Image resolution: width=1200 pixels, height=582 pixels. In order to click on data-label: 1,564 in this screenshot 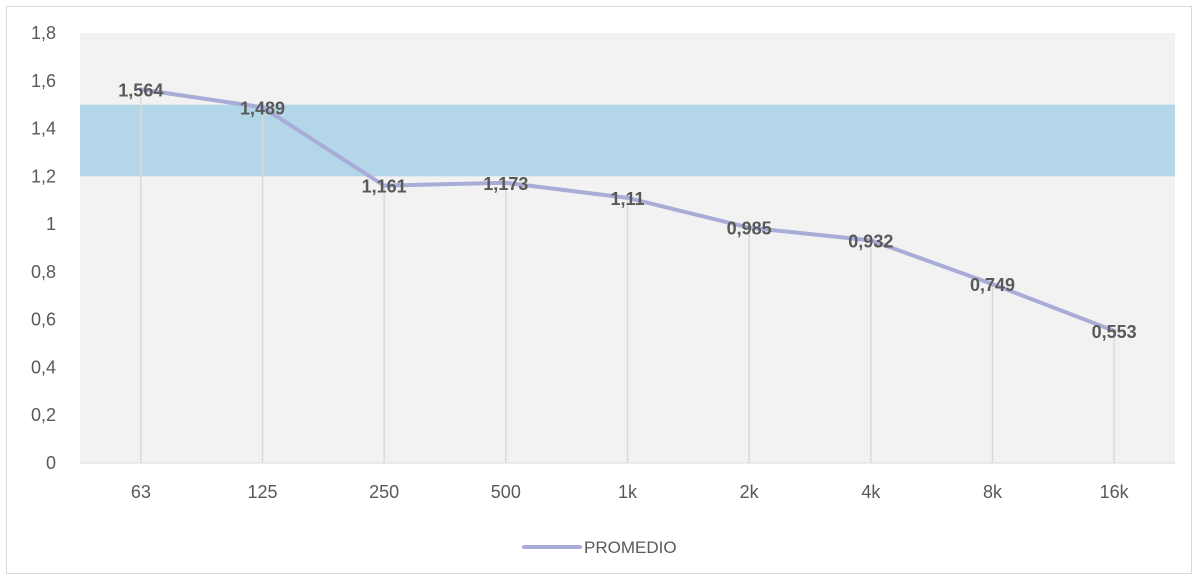, I will do `click(140, 90)`.